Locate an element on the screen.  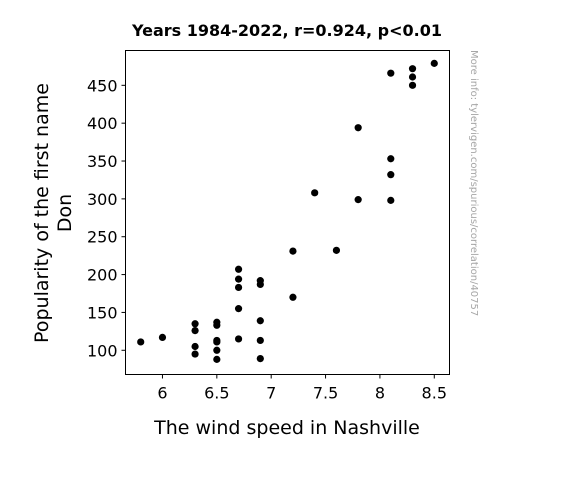
x-tick-label: 6.5 is located at coordinates (216, 393).